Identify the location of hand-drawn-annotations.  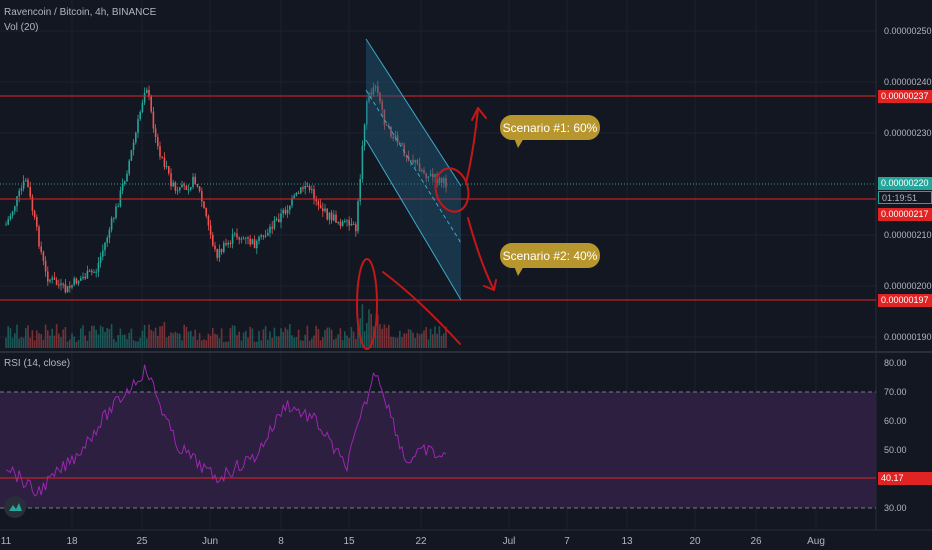
(426, 228).